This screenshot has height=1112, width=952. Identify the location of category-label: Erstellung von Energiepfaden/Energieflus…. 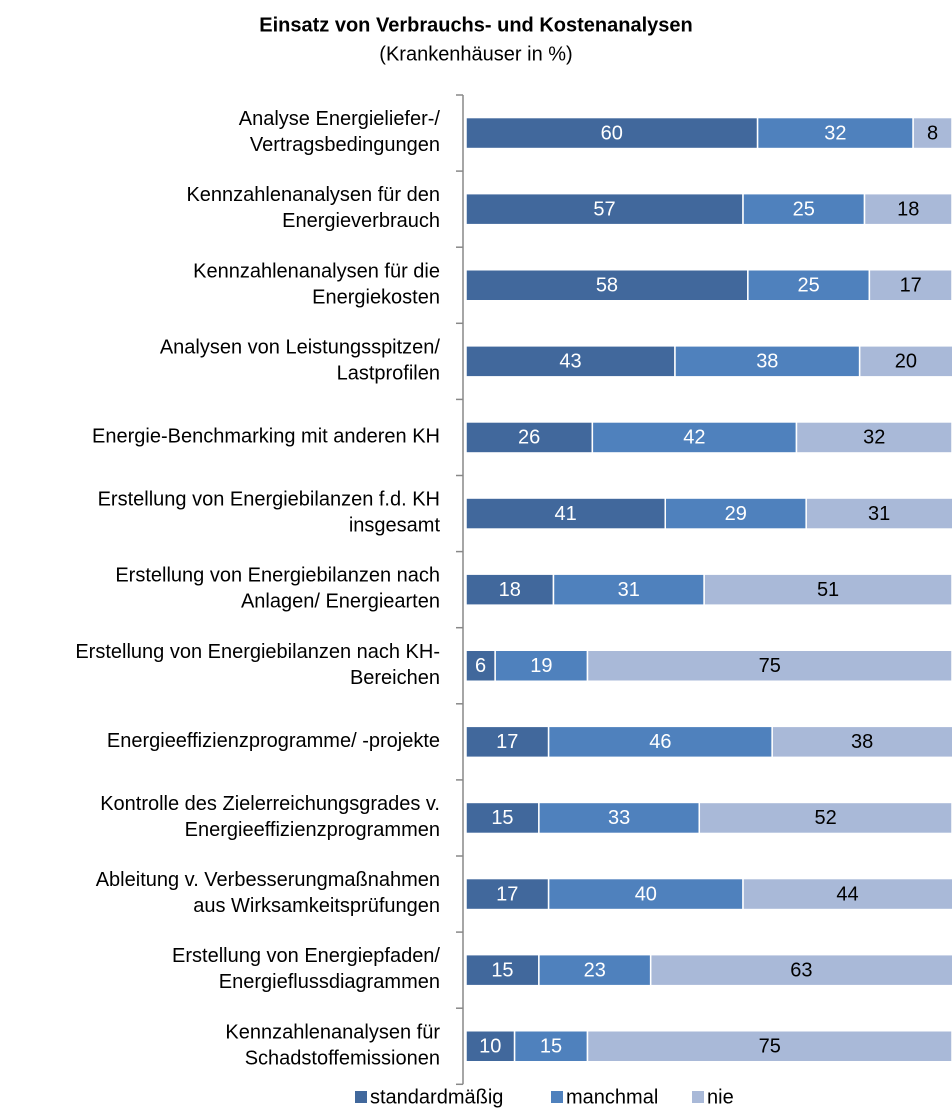
(306, 969).